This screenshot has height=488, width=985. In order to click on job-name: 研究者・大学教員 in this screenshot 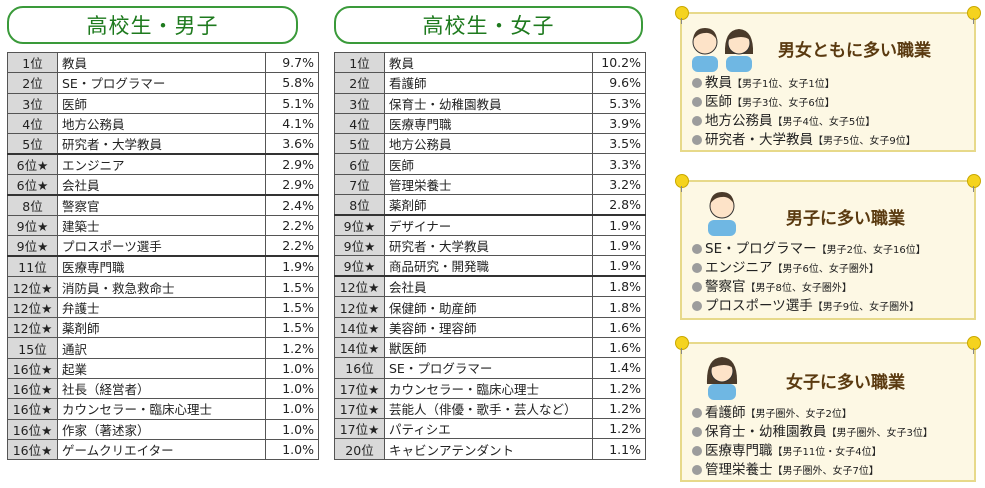, I will do `click(759, 140)`.